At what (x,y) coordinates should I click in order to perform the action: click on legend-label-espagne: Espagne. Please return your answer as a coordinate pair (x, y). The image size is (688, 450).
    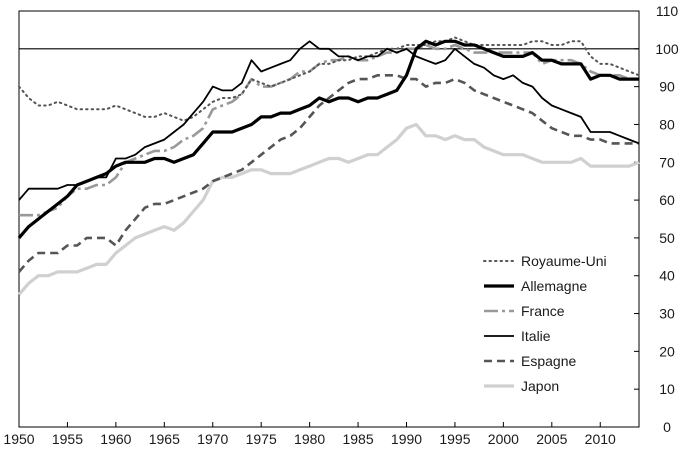
    Looking at the image, I should click on (548, 361).